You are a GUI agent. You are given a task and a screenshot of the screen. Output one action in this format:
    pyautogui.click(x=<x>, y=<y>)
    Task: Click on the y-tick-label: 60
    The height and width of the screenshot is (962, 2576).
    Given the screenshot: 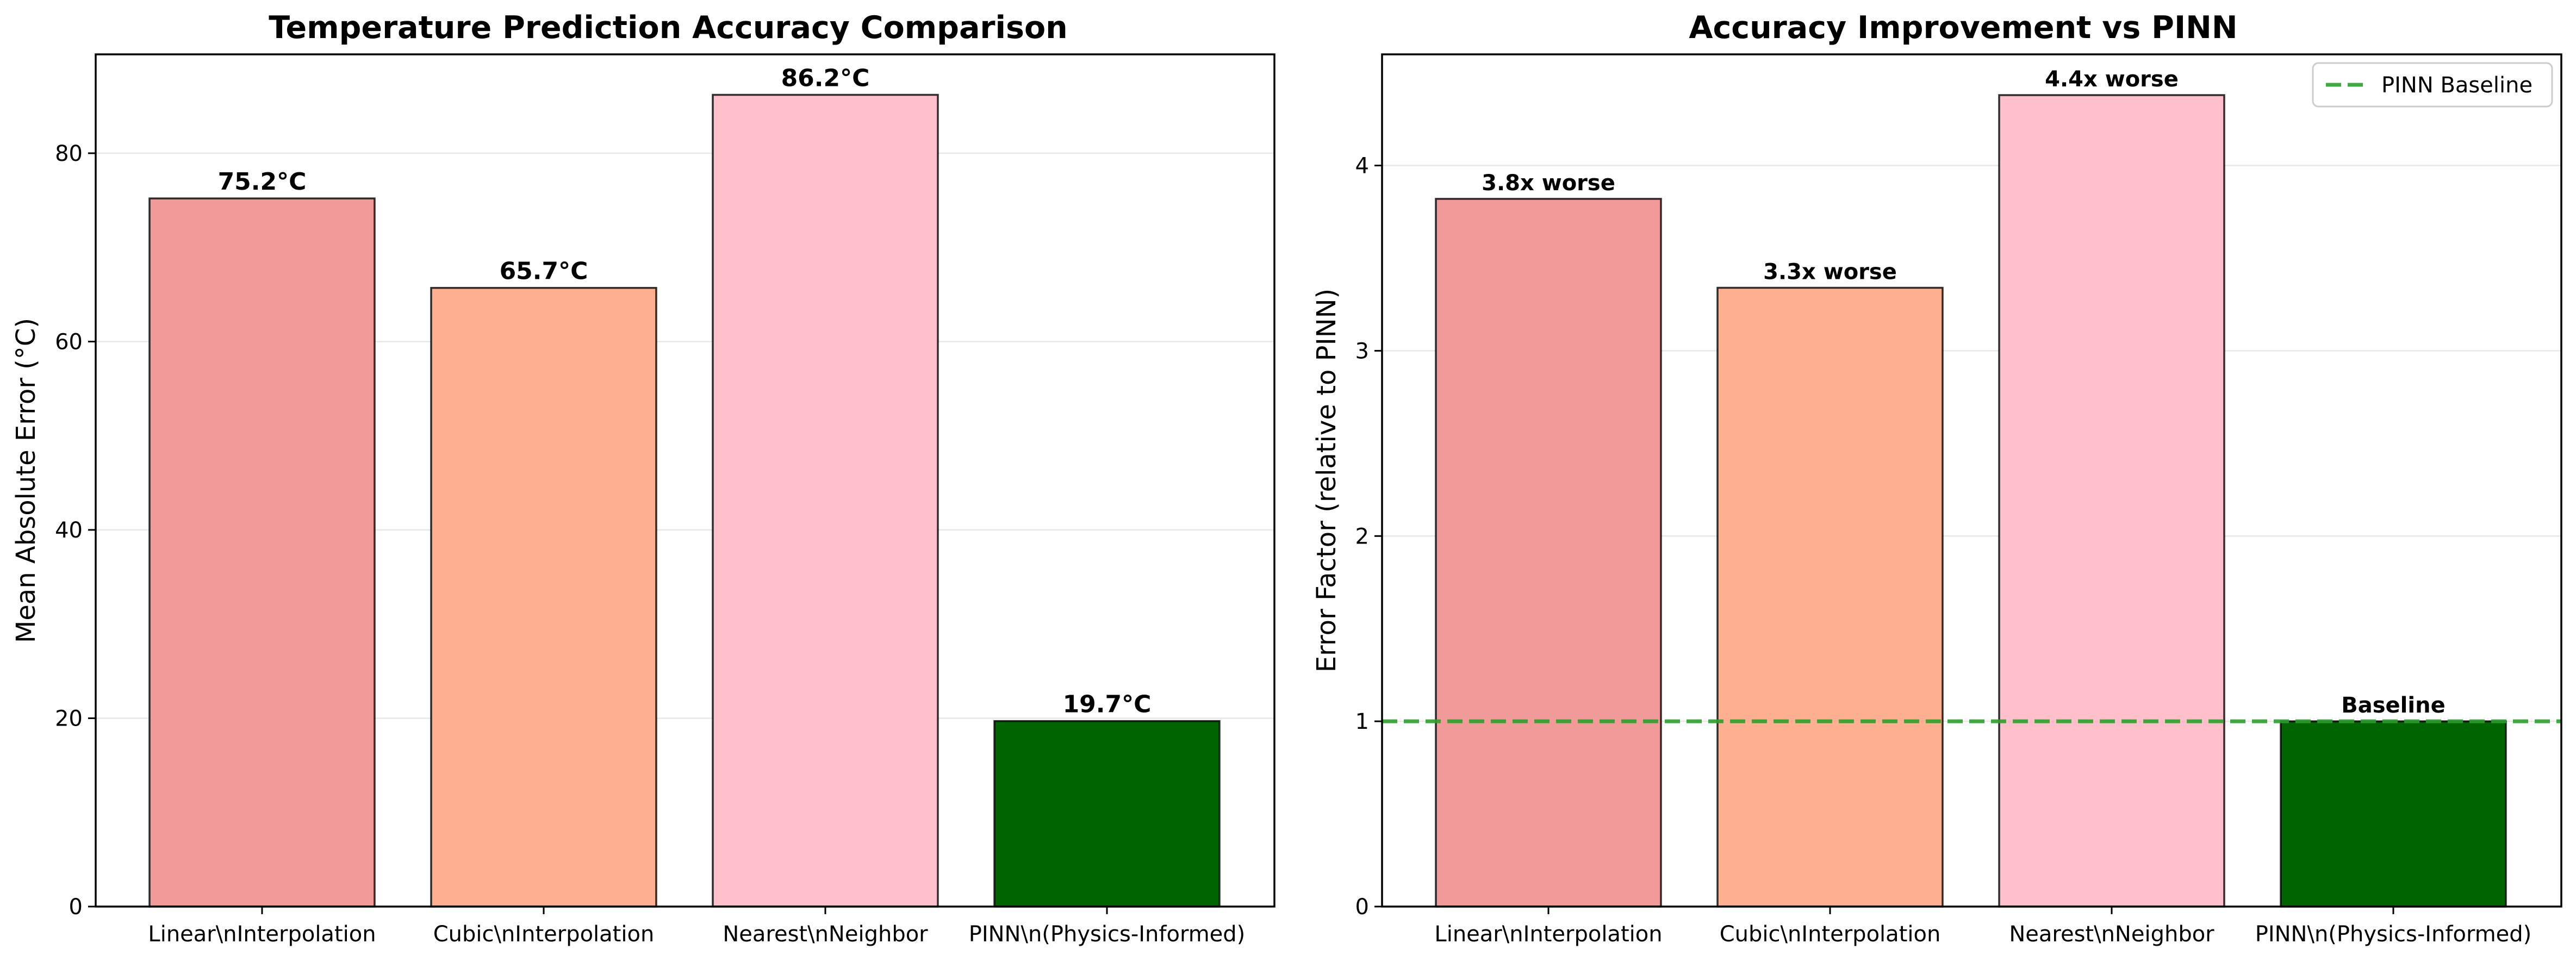 What is the action you would take?
    pyautogui.click(x=69, y=342)
    